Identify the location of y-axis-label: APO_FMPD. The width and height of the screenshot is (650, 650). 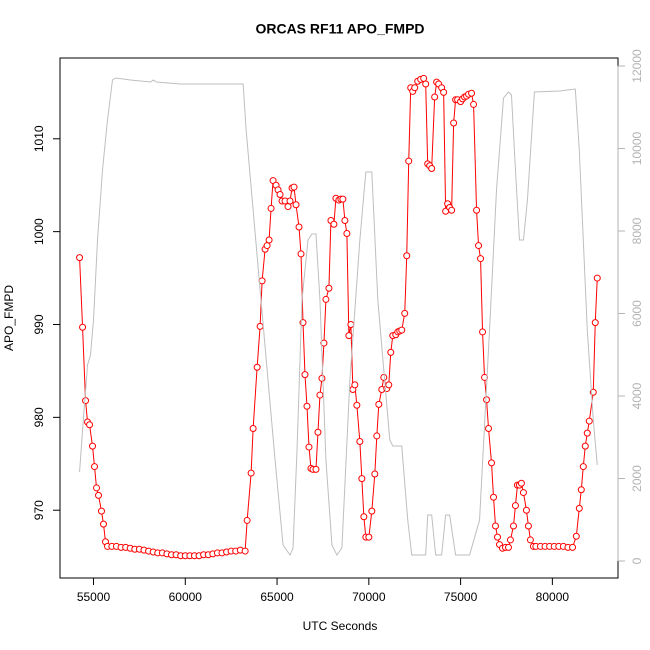
(9, 318).